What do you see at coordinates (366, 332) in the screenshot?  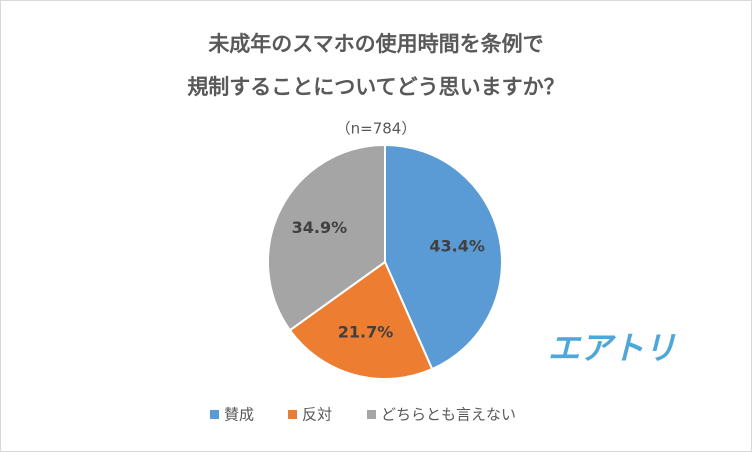 I see `data-label: 21.7%` at bounding box center [366, 332].